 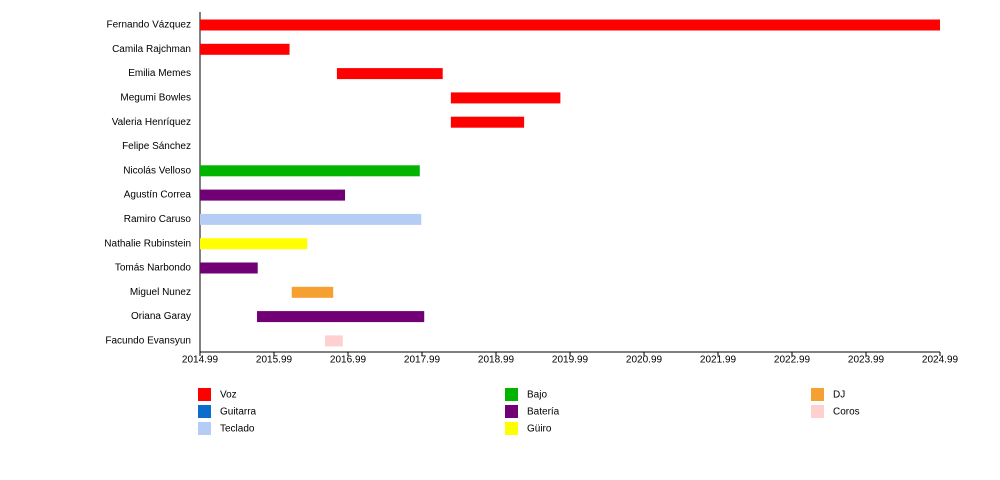 What do you see at coordinates (866, 360) in the screenshot?
I see `x-tick-label: 2023.99` at bounding box center [866, 360].